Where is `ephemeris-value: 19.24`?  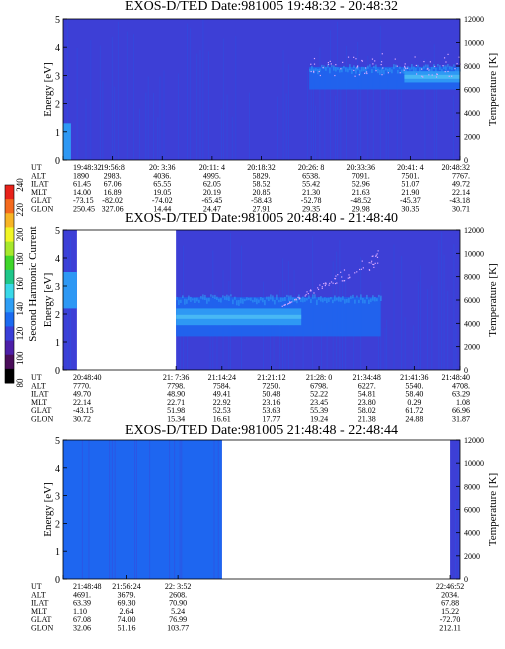 ephemeris-value: 19.24 is located at coordinates (319, 419).